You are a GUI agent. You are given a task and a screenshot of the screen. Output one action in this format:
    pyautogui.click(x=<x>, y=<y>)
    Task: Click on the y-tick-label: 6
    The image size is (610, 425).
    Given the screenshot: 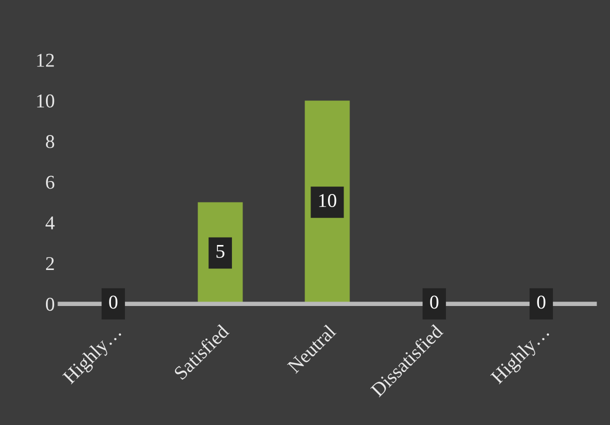 What is the action you would take?
    pyautogui.click(x=50, y=182)
    